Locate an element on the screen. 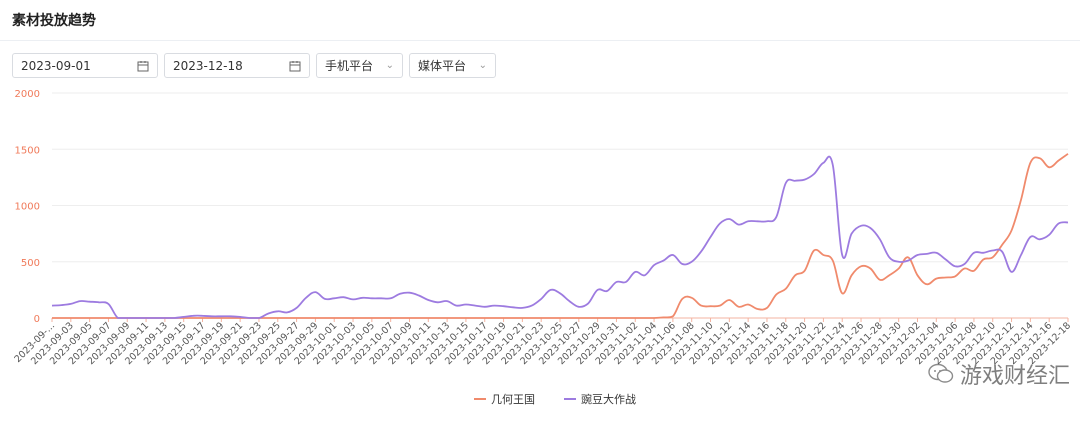 The width and height of the screenshot is (1080, 426). end-date-value: 2023-12-18 is located at coordinates (208, 65).